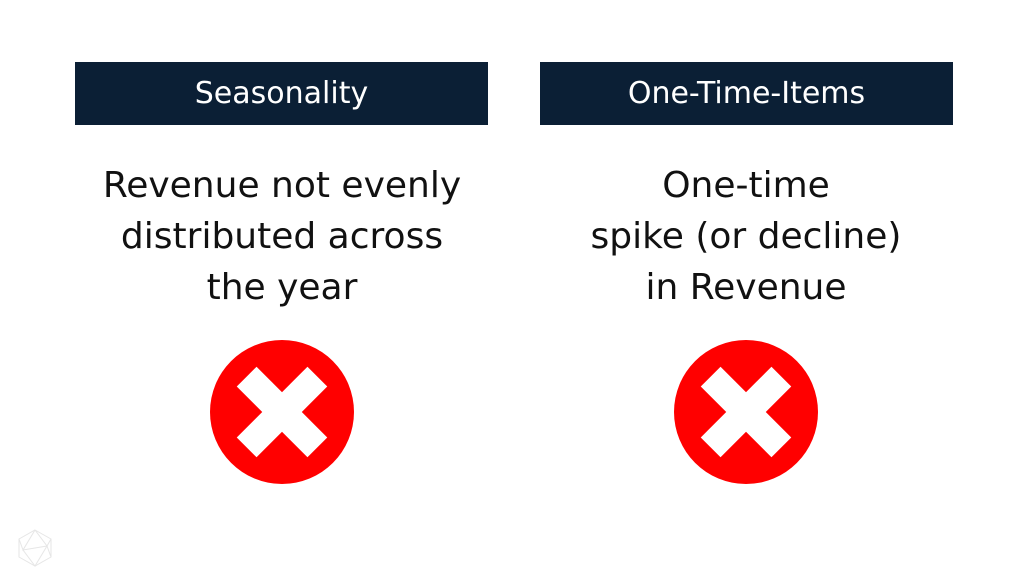  I want to click on header-label: One-Time-Items, so click(746, 93).